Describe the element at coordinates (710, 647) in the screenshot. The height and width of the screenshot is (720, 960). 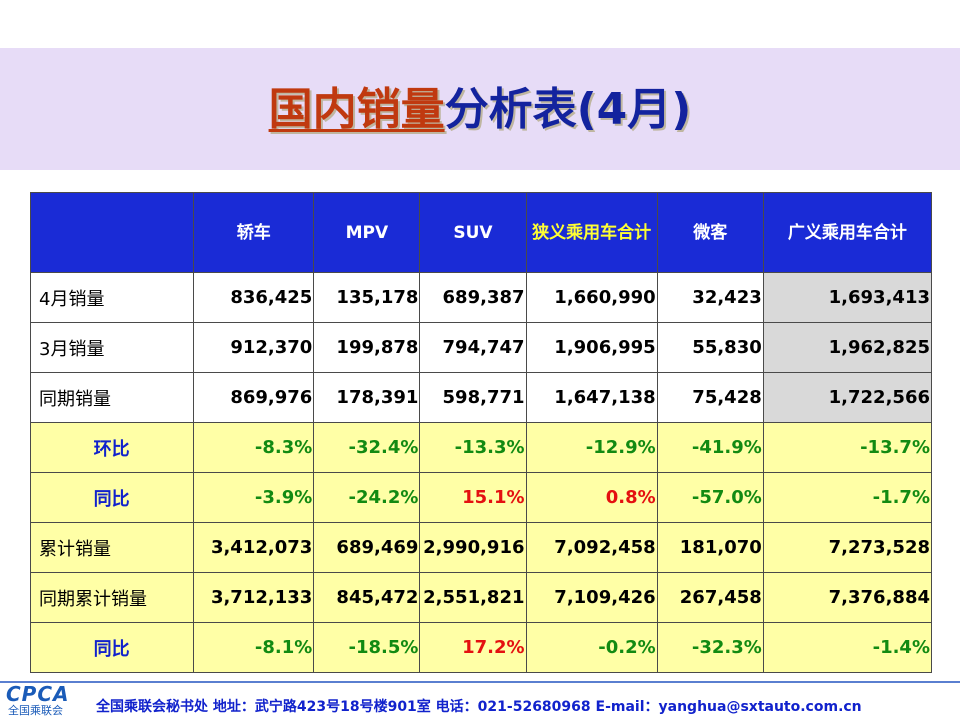
I see `table-cell: -32.3%` at that location.